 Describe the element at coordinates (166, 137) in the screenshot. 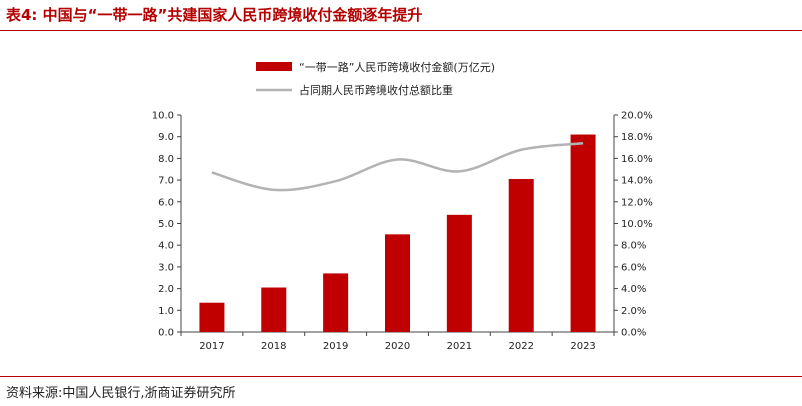

I see `y-tick-label-left: 9.0` at that location.